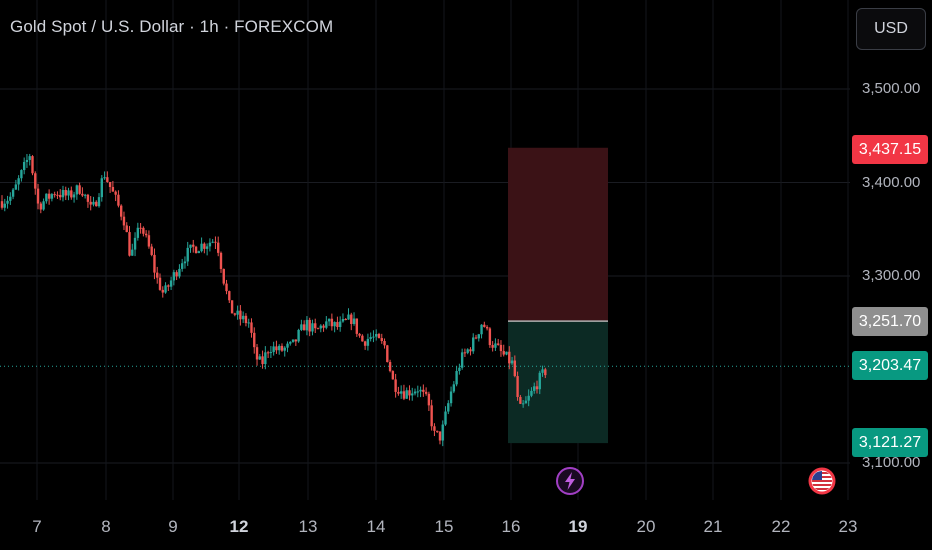 The width and height of the screenshot is (932, 550). Describe the element at coordinates (239, 526) in the screenshot. I see `x-tick-label: 12` at that location.